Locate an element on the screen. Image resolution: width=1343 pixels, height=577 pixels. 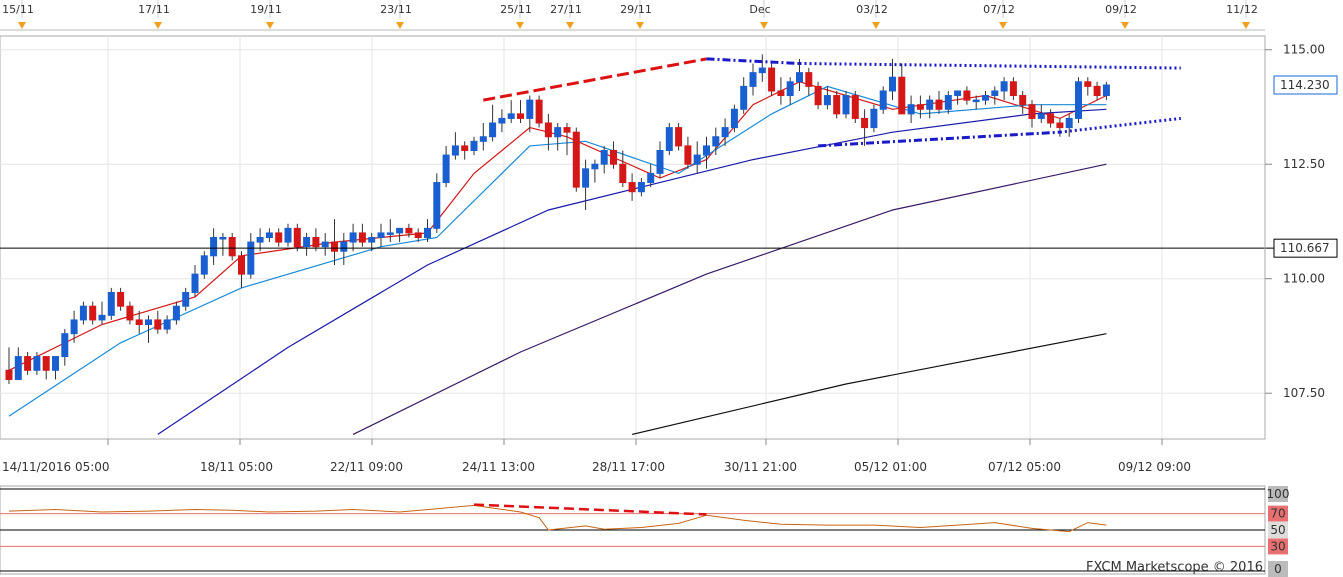
top-marker-label: 29/11 is located at coordinates (636, 9).